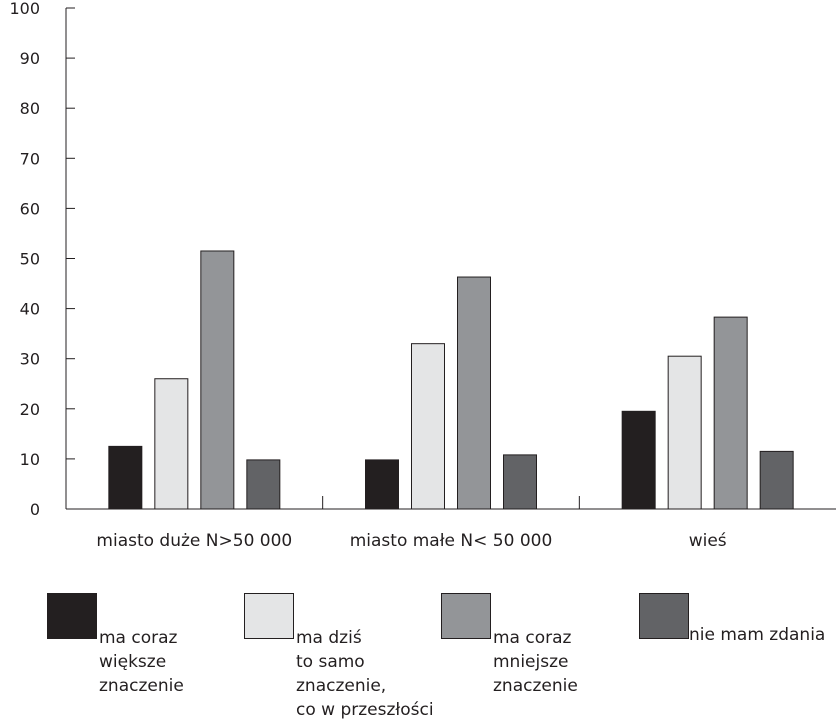  I want to click on legend-label: nie mam zdania, so click(757, 635).